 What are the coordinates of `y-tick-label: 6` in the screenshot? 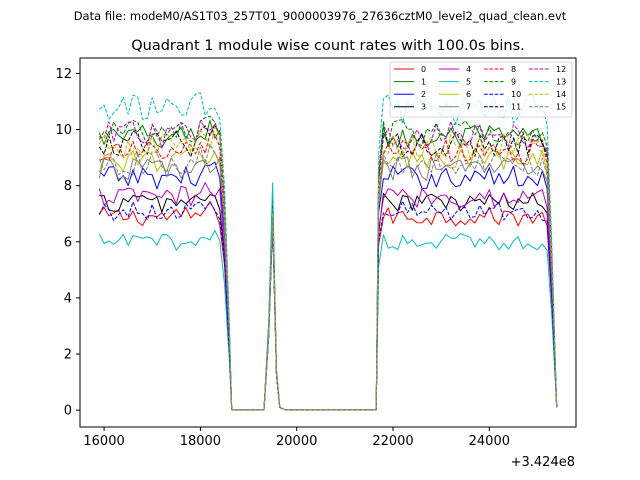 It's located at (68, 242).